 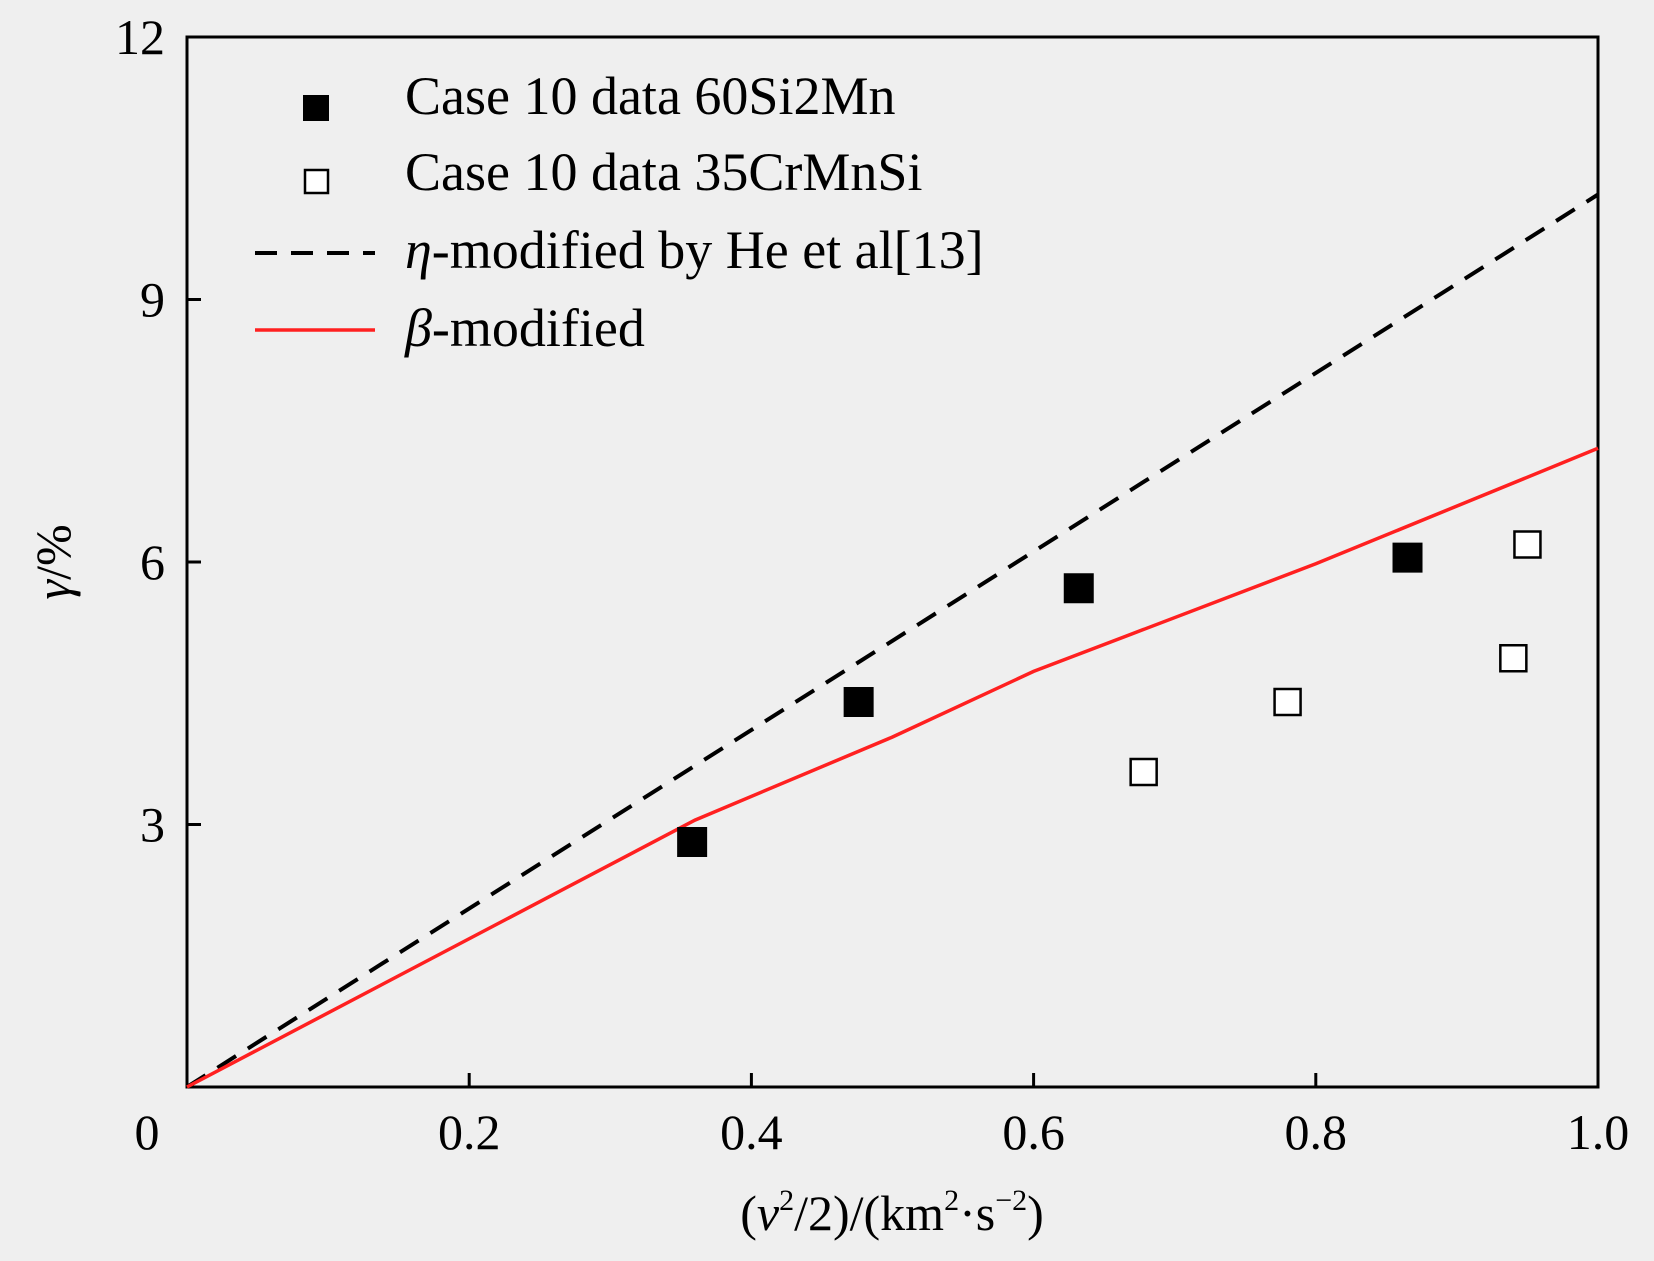 What do you see at coordinates (469, 1132) in the screenshot?
I see `x-tick-label: 0.2` at bounding box center [469, 1132].